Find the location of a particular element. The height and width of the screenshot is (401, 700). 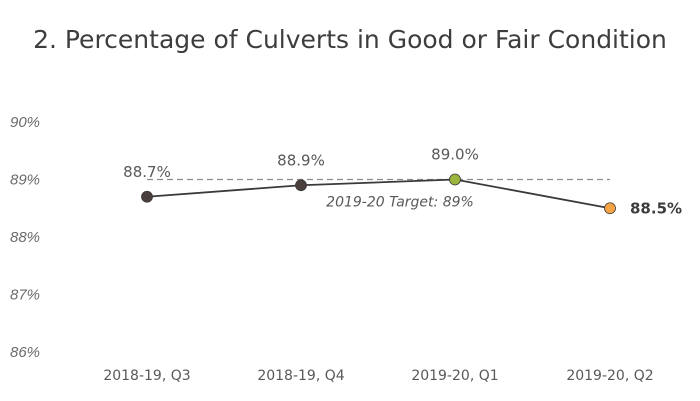

y-tick-label: 86% is located at coordinates (25, 352).